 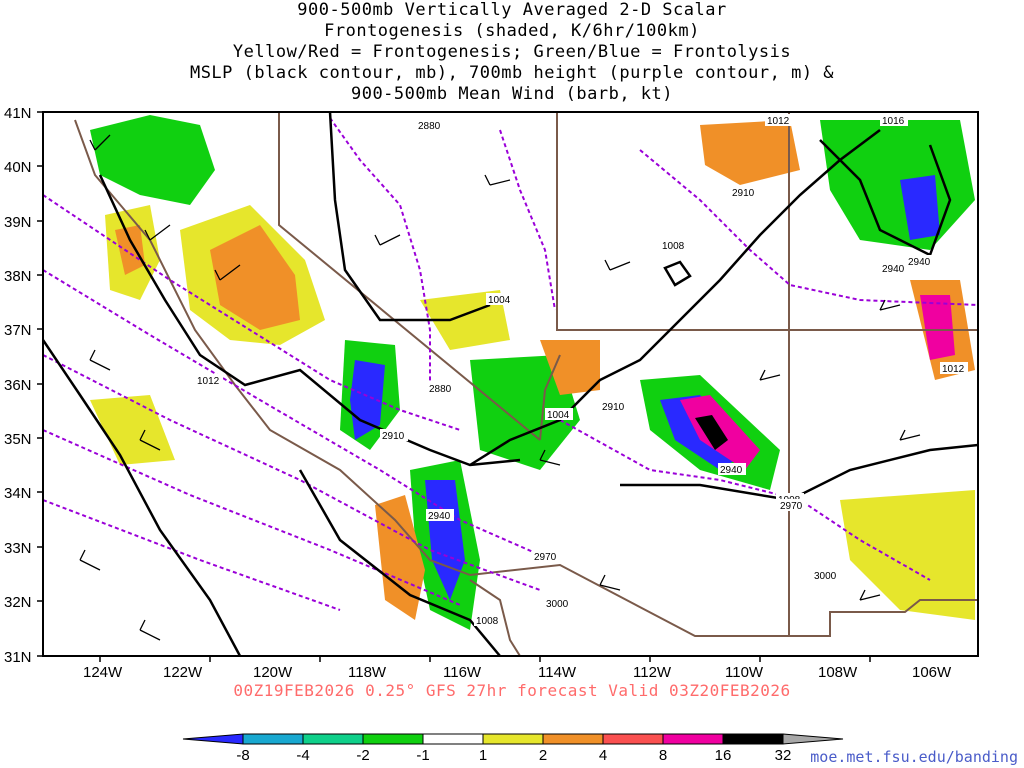 I want to click on height-label: 3000, so click(x=557, y=604).